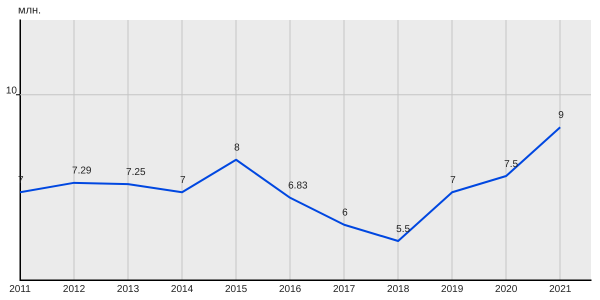 This screenshot has height=300, width=600. Describe the element at coordinates (561, 115) in the screenshot. I see `data-label: 9` at that location.